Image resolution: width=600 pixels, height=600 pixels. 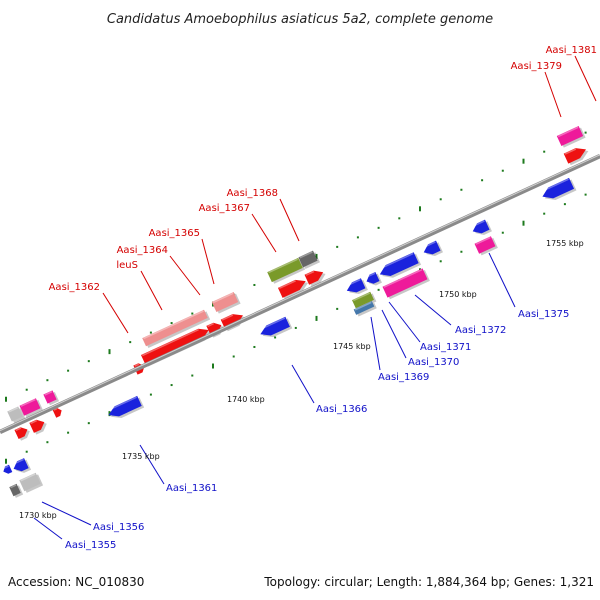 I want to click on gene-label: Aasi_1368, so click(x=252, y=193).